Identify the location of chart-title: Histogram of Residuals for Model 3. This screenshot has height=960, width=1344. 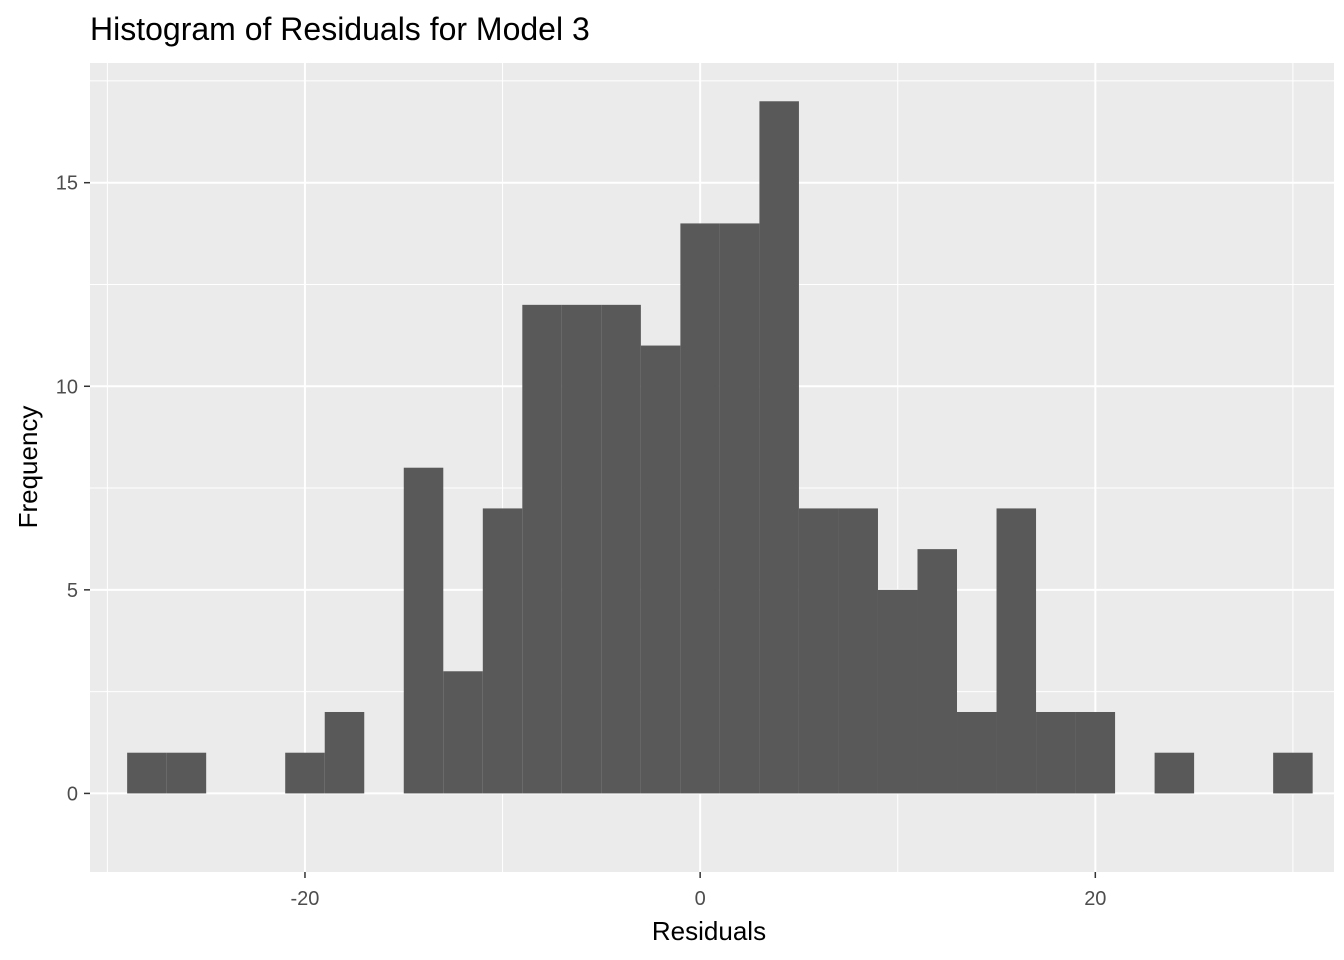
(340, 29).